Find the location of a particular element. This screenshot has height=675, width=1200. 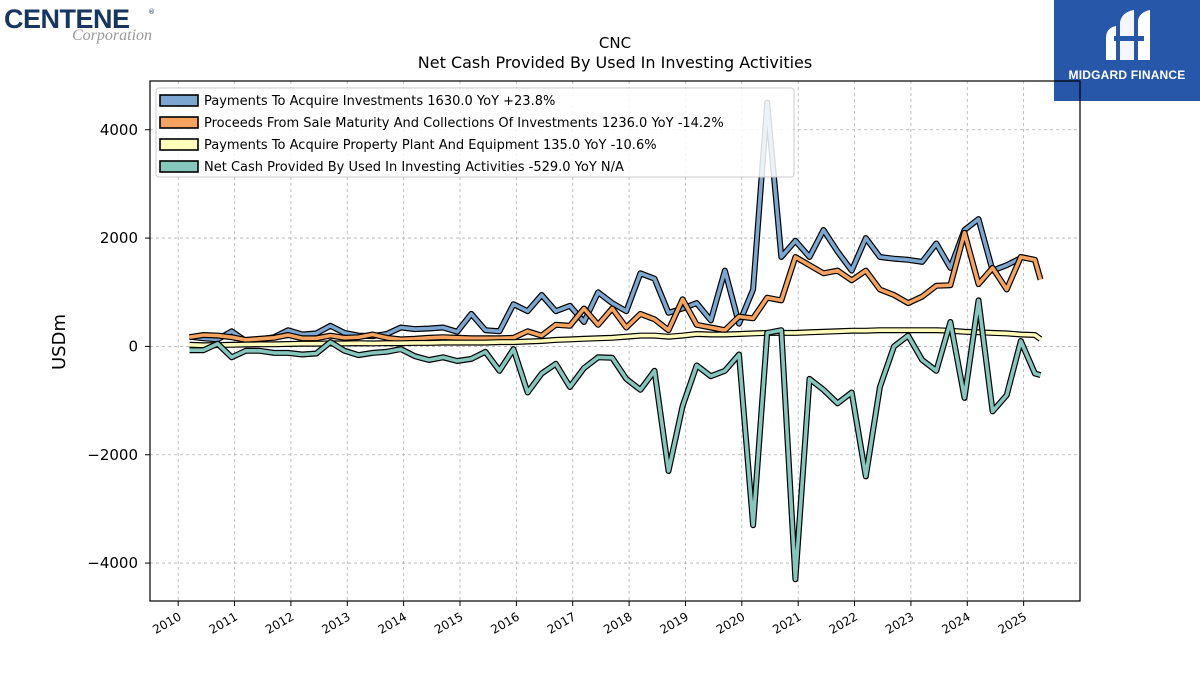

x-tick-label: 2023 is located at coordinates (899, 622).